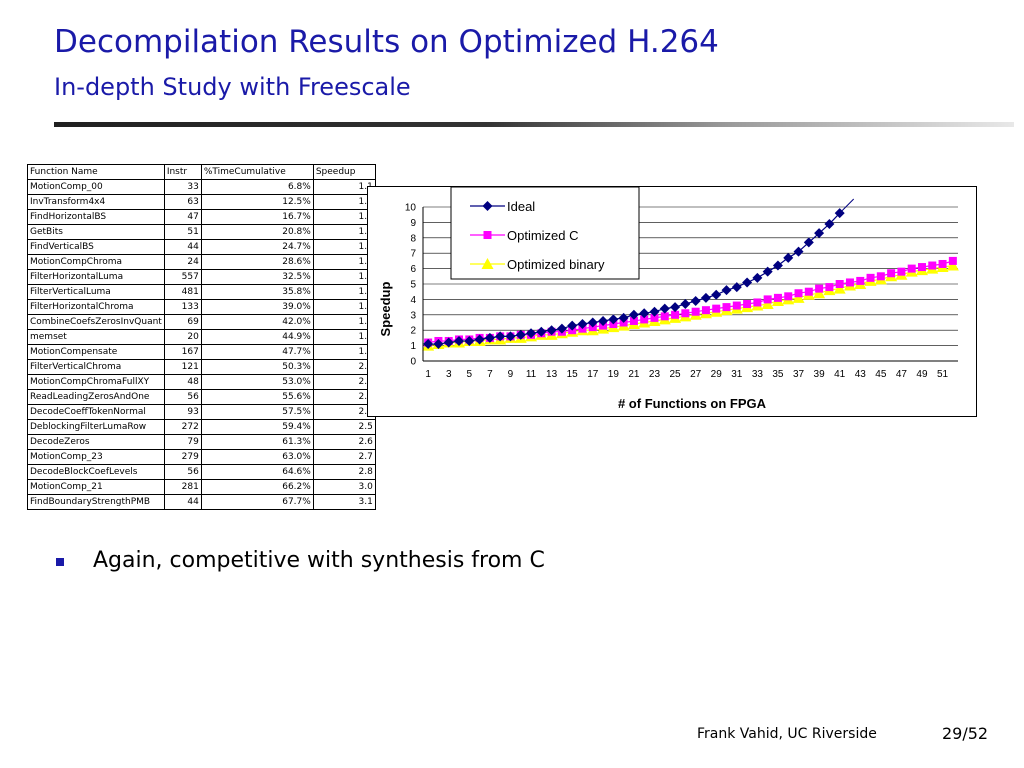 The height and width of the screenshot is (768, 1024). What do you see at coordinates (922, 374) in the screenshot?
I see `x-tick-label: 49` at bounding box center [922, 374].